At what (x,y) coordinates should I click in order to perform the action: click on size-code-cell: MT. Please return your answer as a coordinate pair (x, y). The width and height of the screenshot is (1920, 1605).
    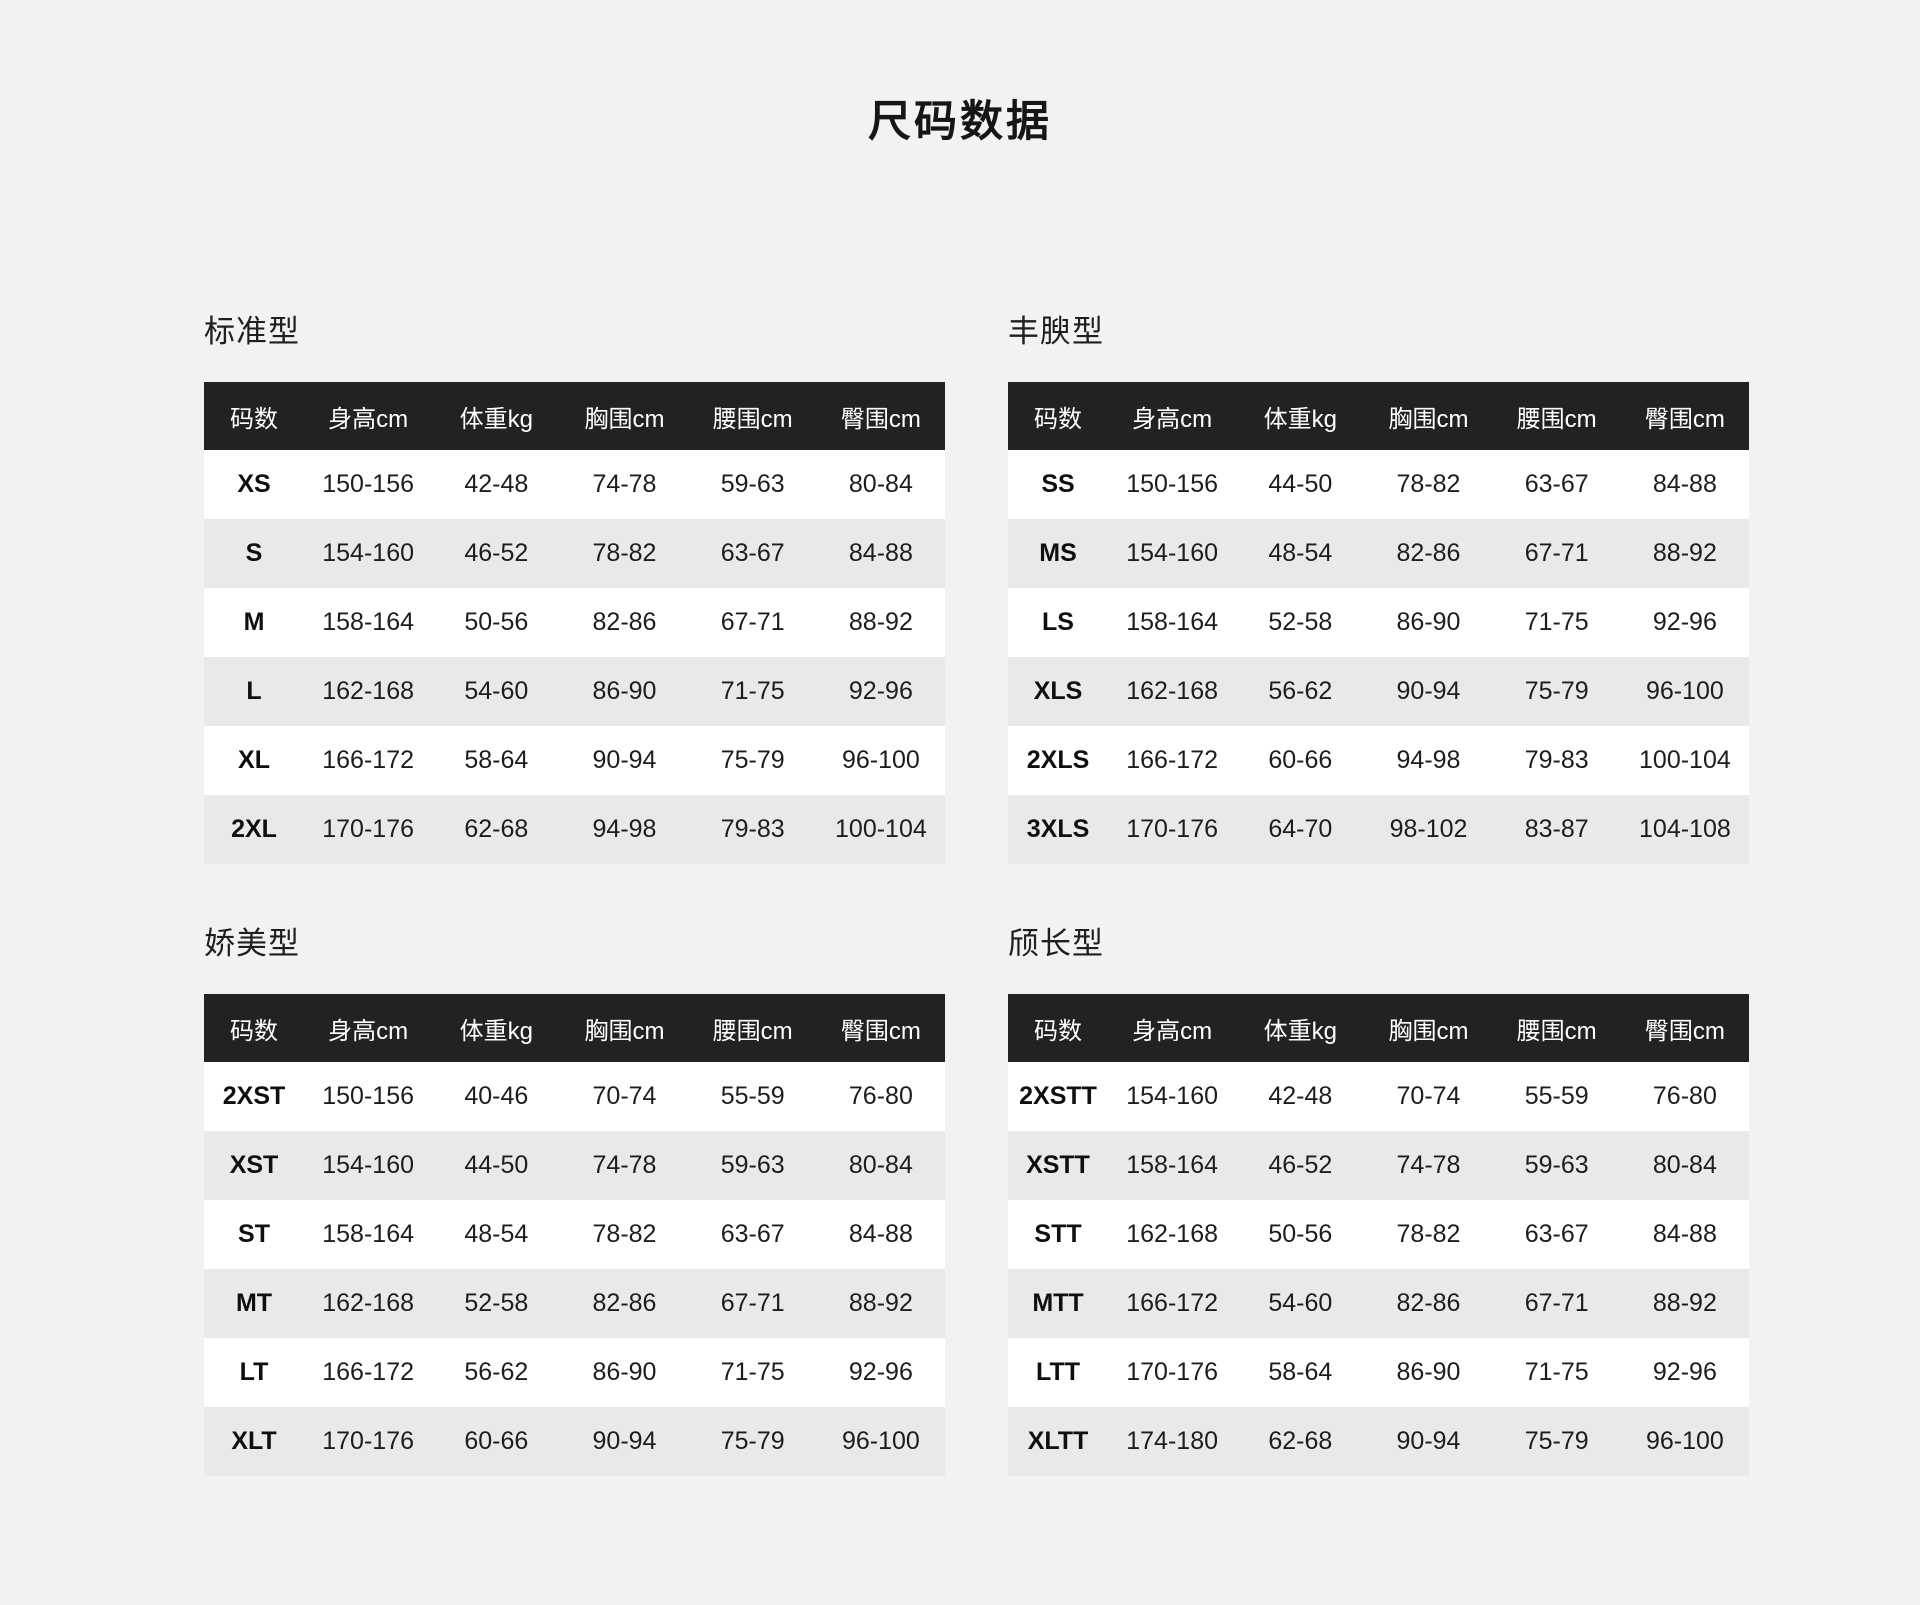
    Looking at the image, I should click on (254, 1303).